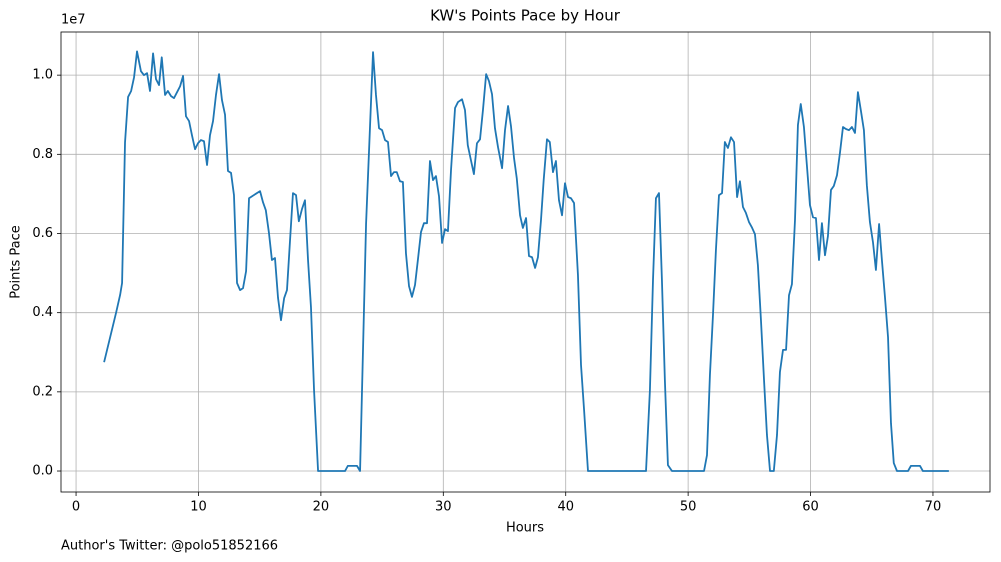 The height and width of the screenshot is (562, 1001). What do you see at coordinates (42, 75) in the screenshot?
I see `y-tick-label: 1.0` at bounding box center [42, 75].